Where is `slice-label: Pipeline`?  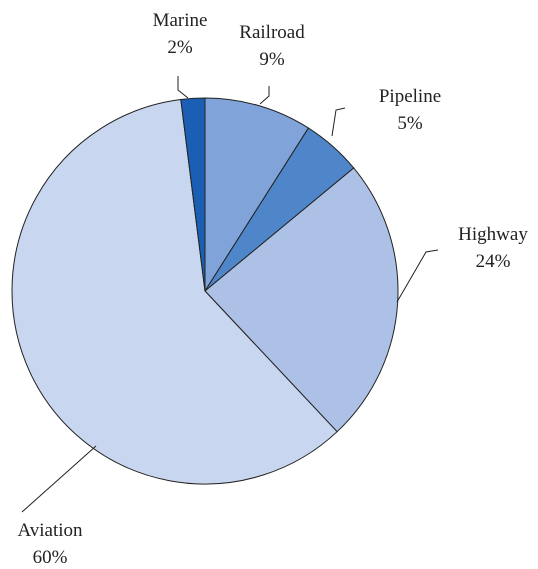 slice-label: Pipeline is located at coordinates (410, 96).